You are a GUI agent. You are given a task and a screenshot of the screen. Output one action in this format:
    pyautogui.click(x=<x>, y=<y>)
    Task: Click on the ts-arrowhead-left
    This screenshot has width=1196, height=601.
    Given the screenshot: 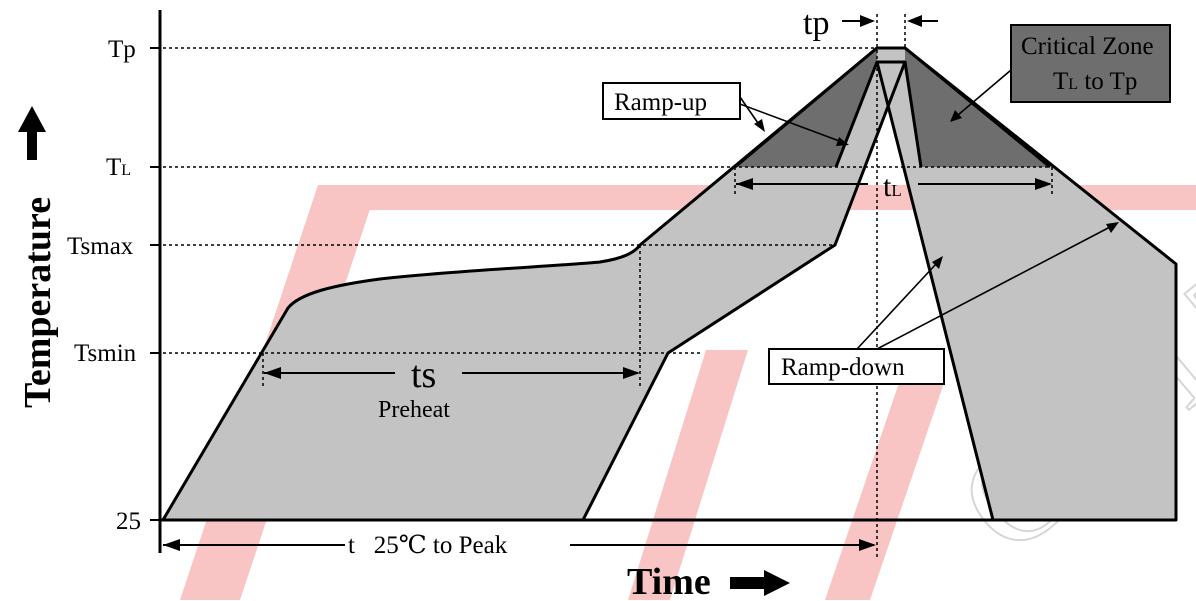 What is the action you would take?
    pyautogui.click(x=272, y=373)
    